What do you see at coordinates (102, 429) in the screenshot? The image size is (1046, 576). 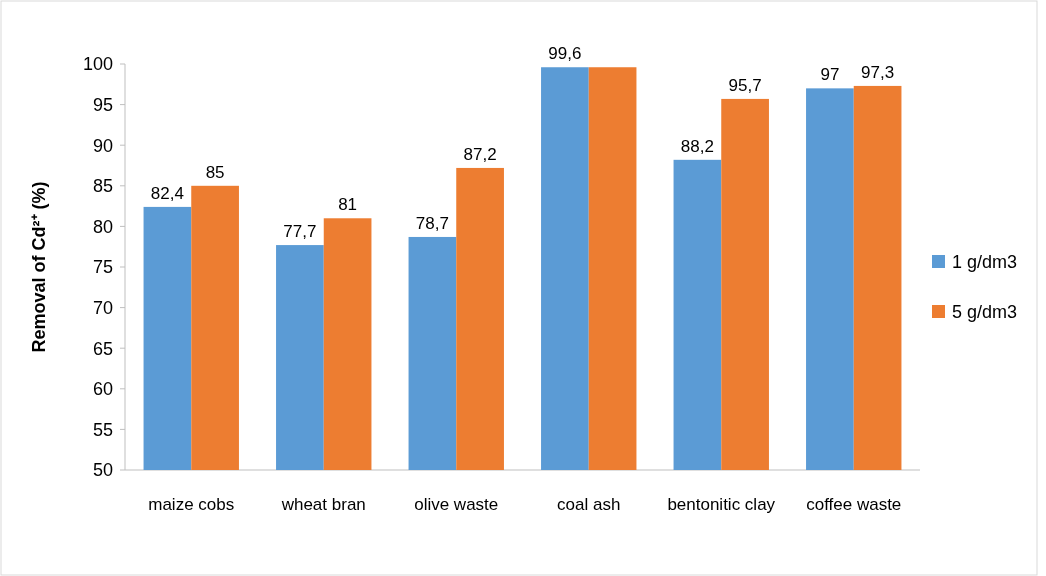 I see `y-tick-label: 55` at bounding box center [102, 429].